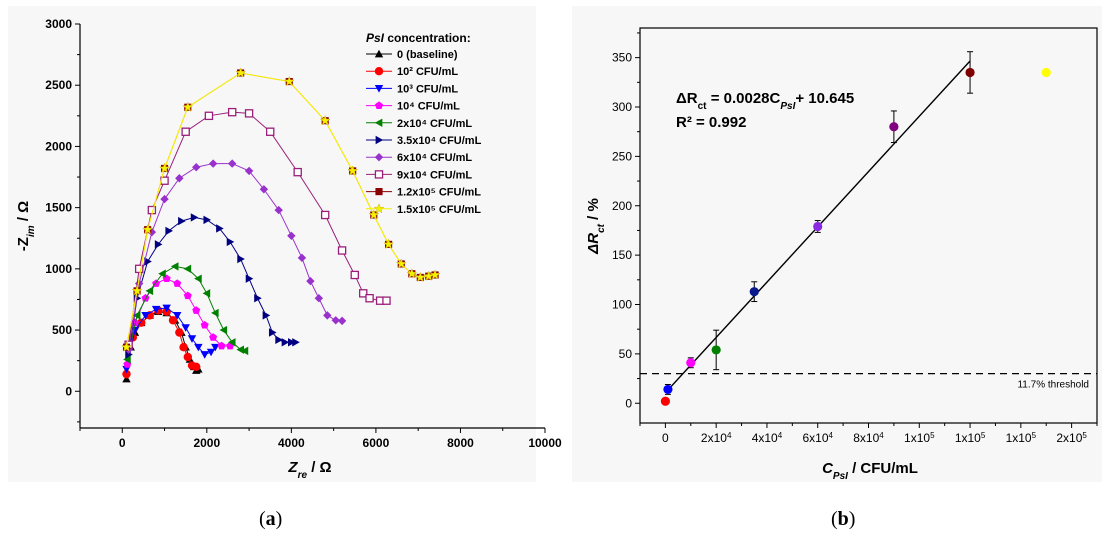 This screenshot has width=1110, height=543. I want to click on legend-label-a: 0 (baseline), so click(427, 55).